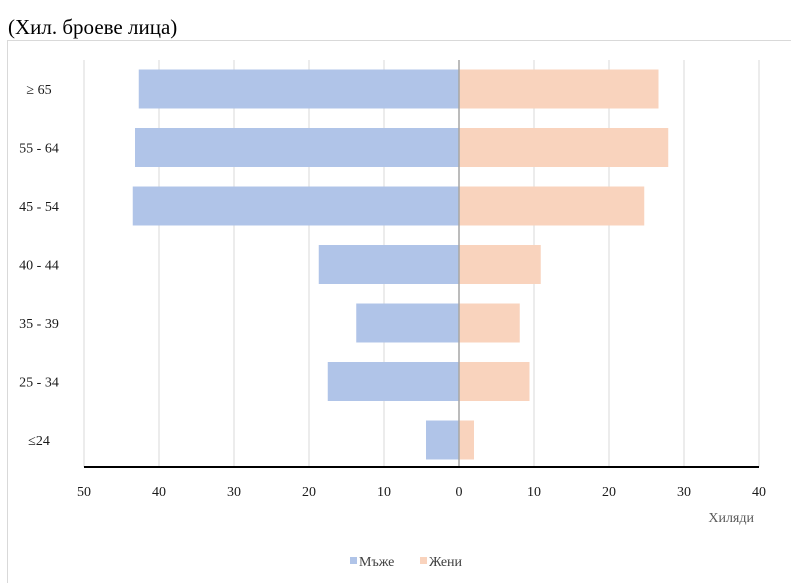  Describe the element at coordinates (406, 562) in the screenshot. I see `legend: Мъже Жени` at that location.